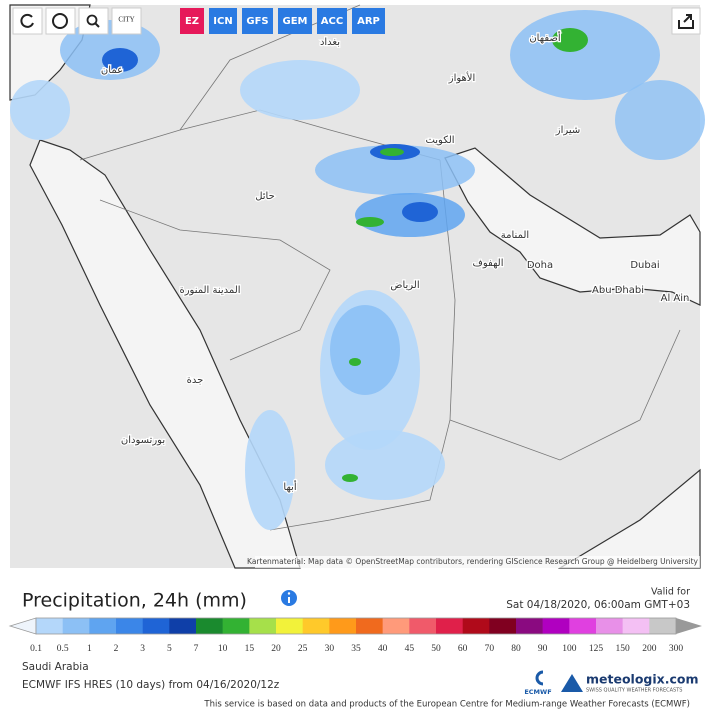  What do you see at coordinates (676, 649) in the screenshot?
I see `scale-label: 300` at bounding box center [676, 649].